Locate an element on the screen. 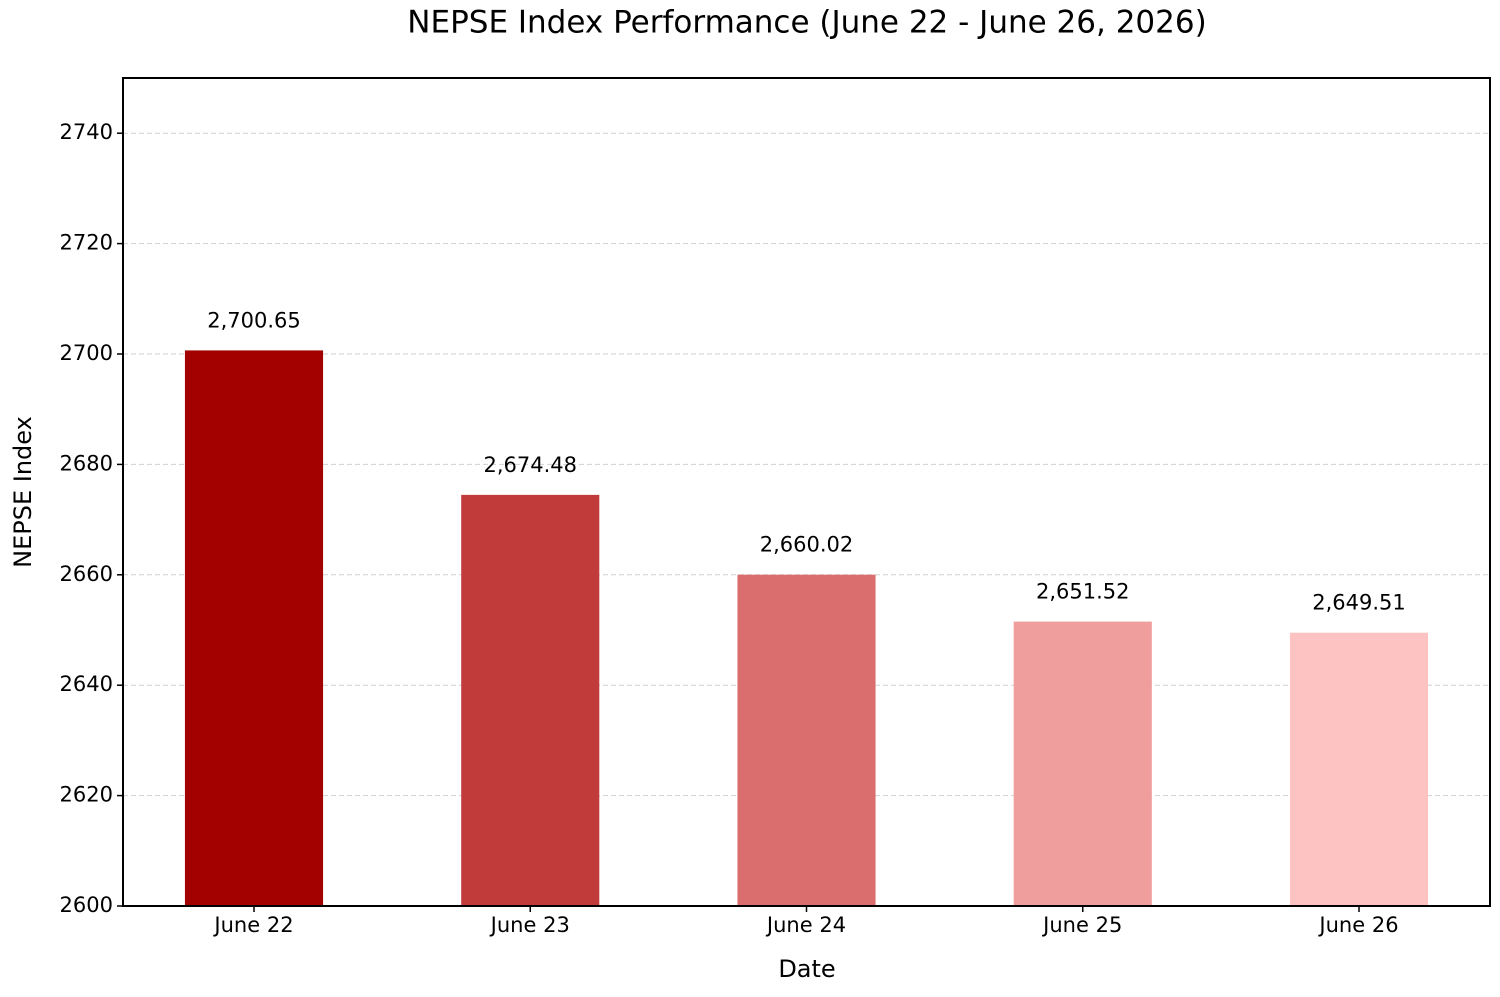  y-tick-label: 2680 is located at coordinates (86, 463).